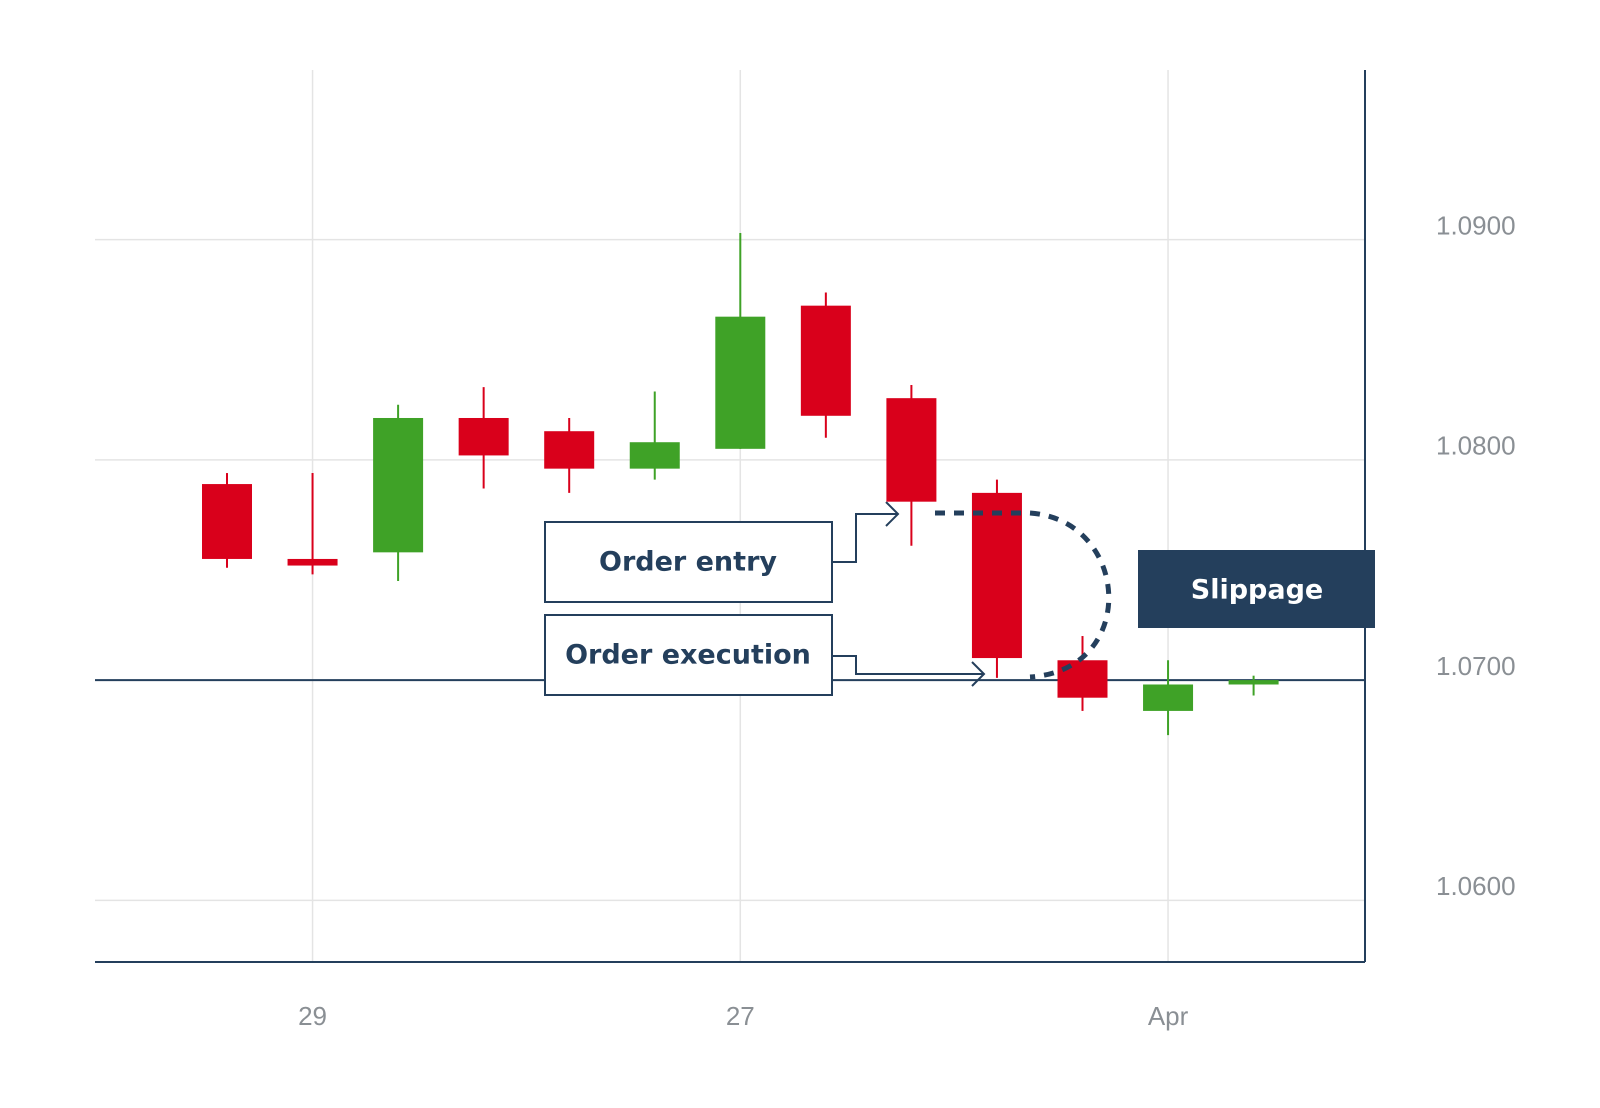 The width and height of the screenshot is (1600, 1108). I want to click on x-tick-label: 27, so click(740, 1016).